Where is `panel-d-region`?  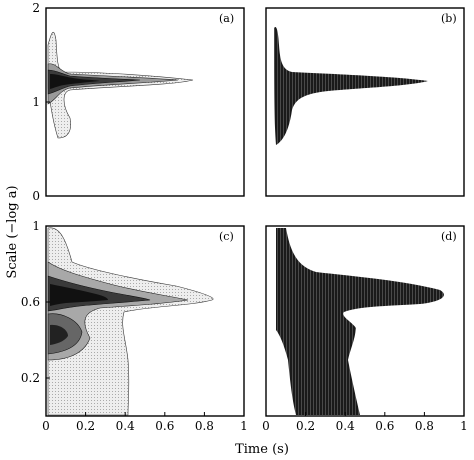 panel-d-region is located at coordinates (360, 321).